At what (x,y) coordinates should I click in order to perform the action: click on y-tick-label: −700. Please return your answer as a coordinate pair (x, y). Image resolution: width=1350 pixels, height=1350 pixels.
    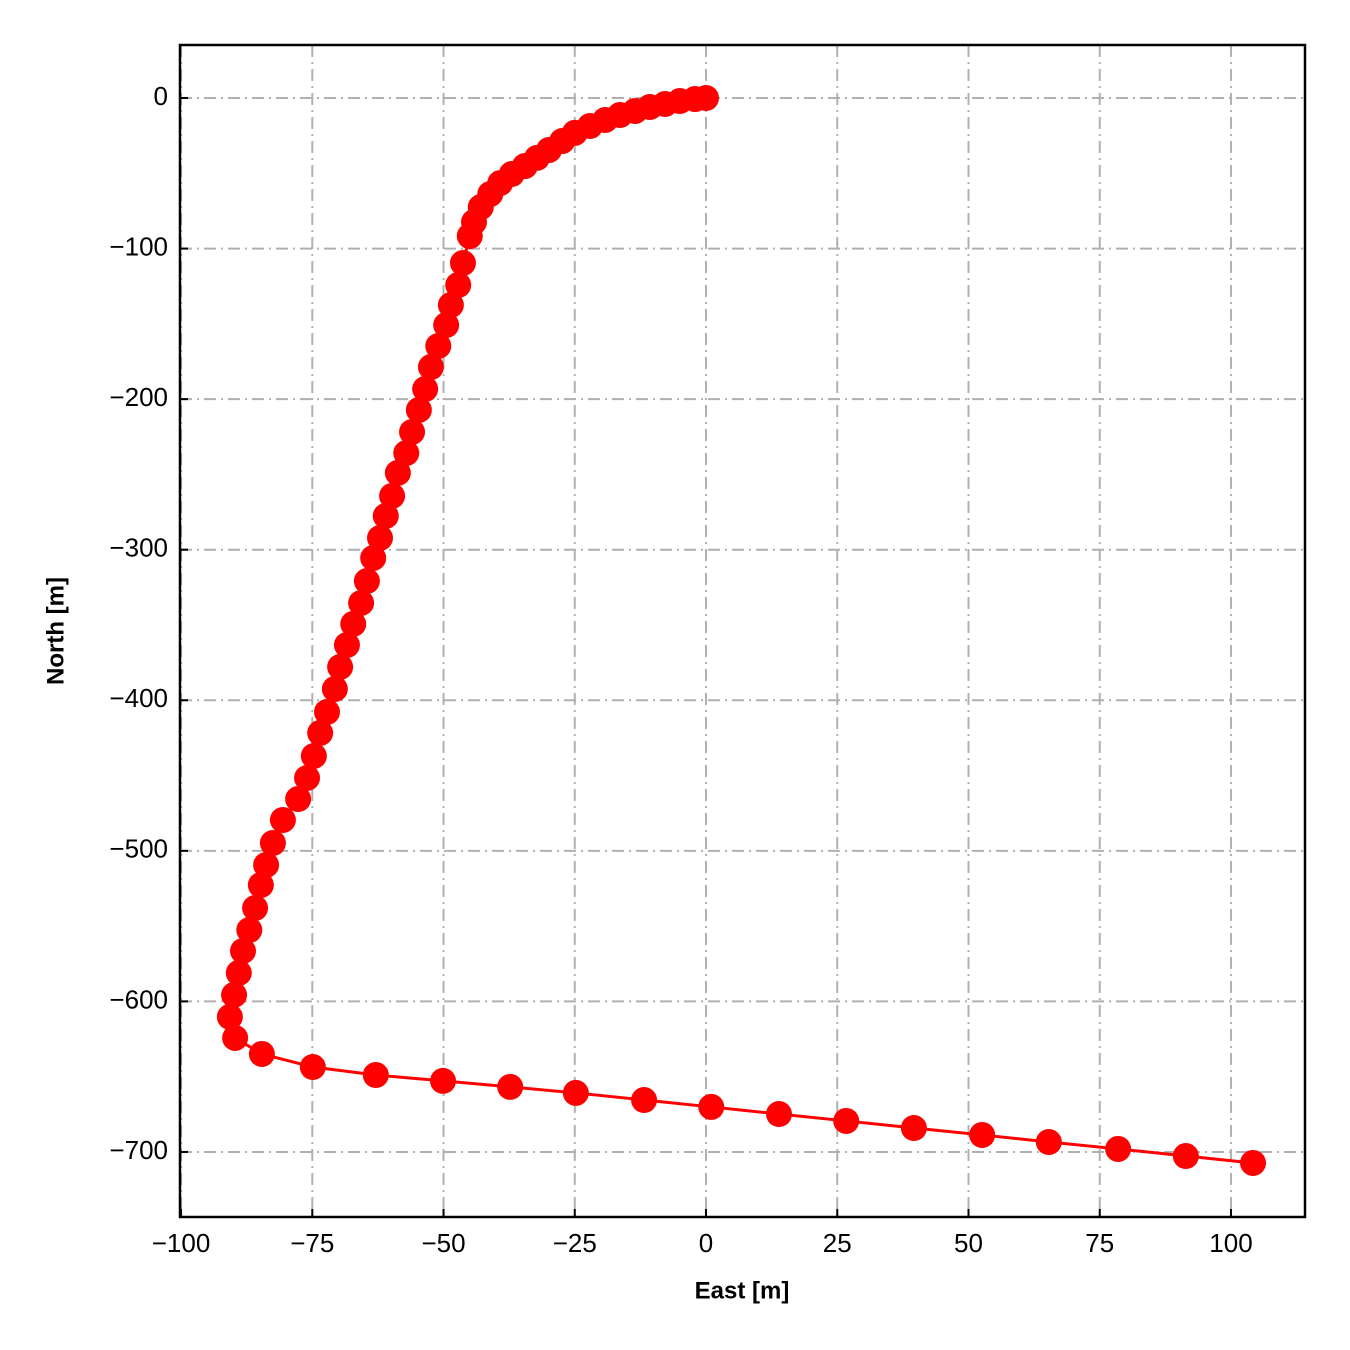
    Looking at the image, I should click on (138, 1150).